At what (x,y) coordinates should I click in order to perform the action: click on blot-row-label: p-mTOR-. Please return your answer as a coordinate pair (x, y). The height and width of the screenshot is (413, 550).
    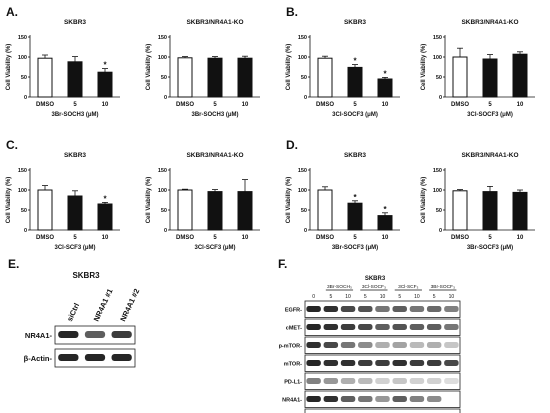
    Looking at the image, I should click on (291, 347).